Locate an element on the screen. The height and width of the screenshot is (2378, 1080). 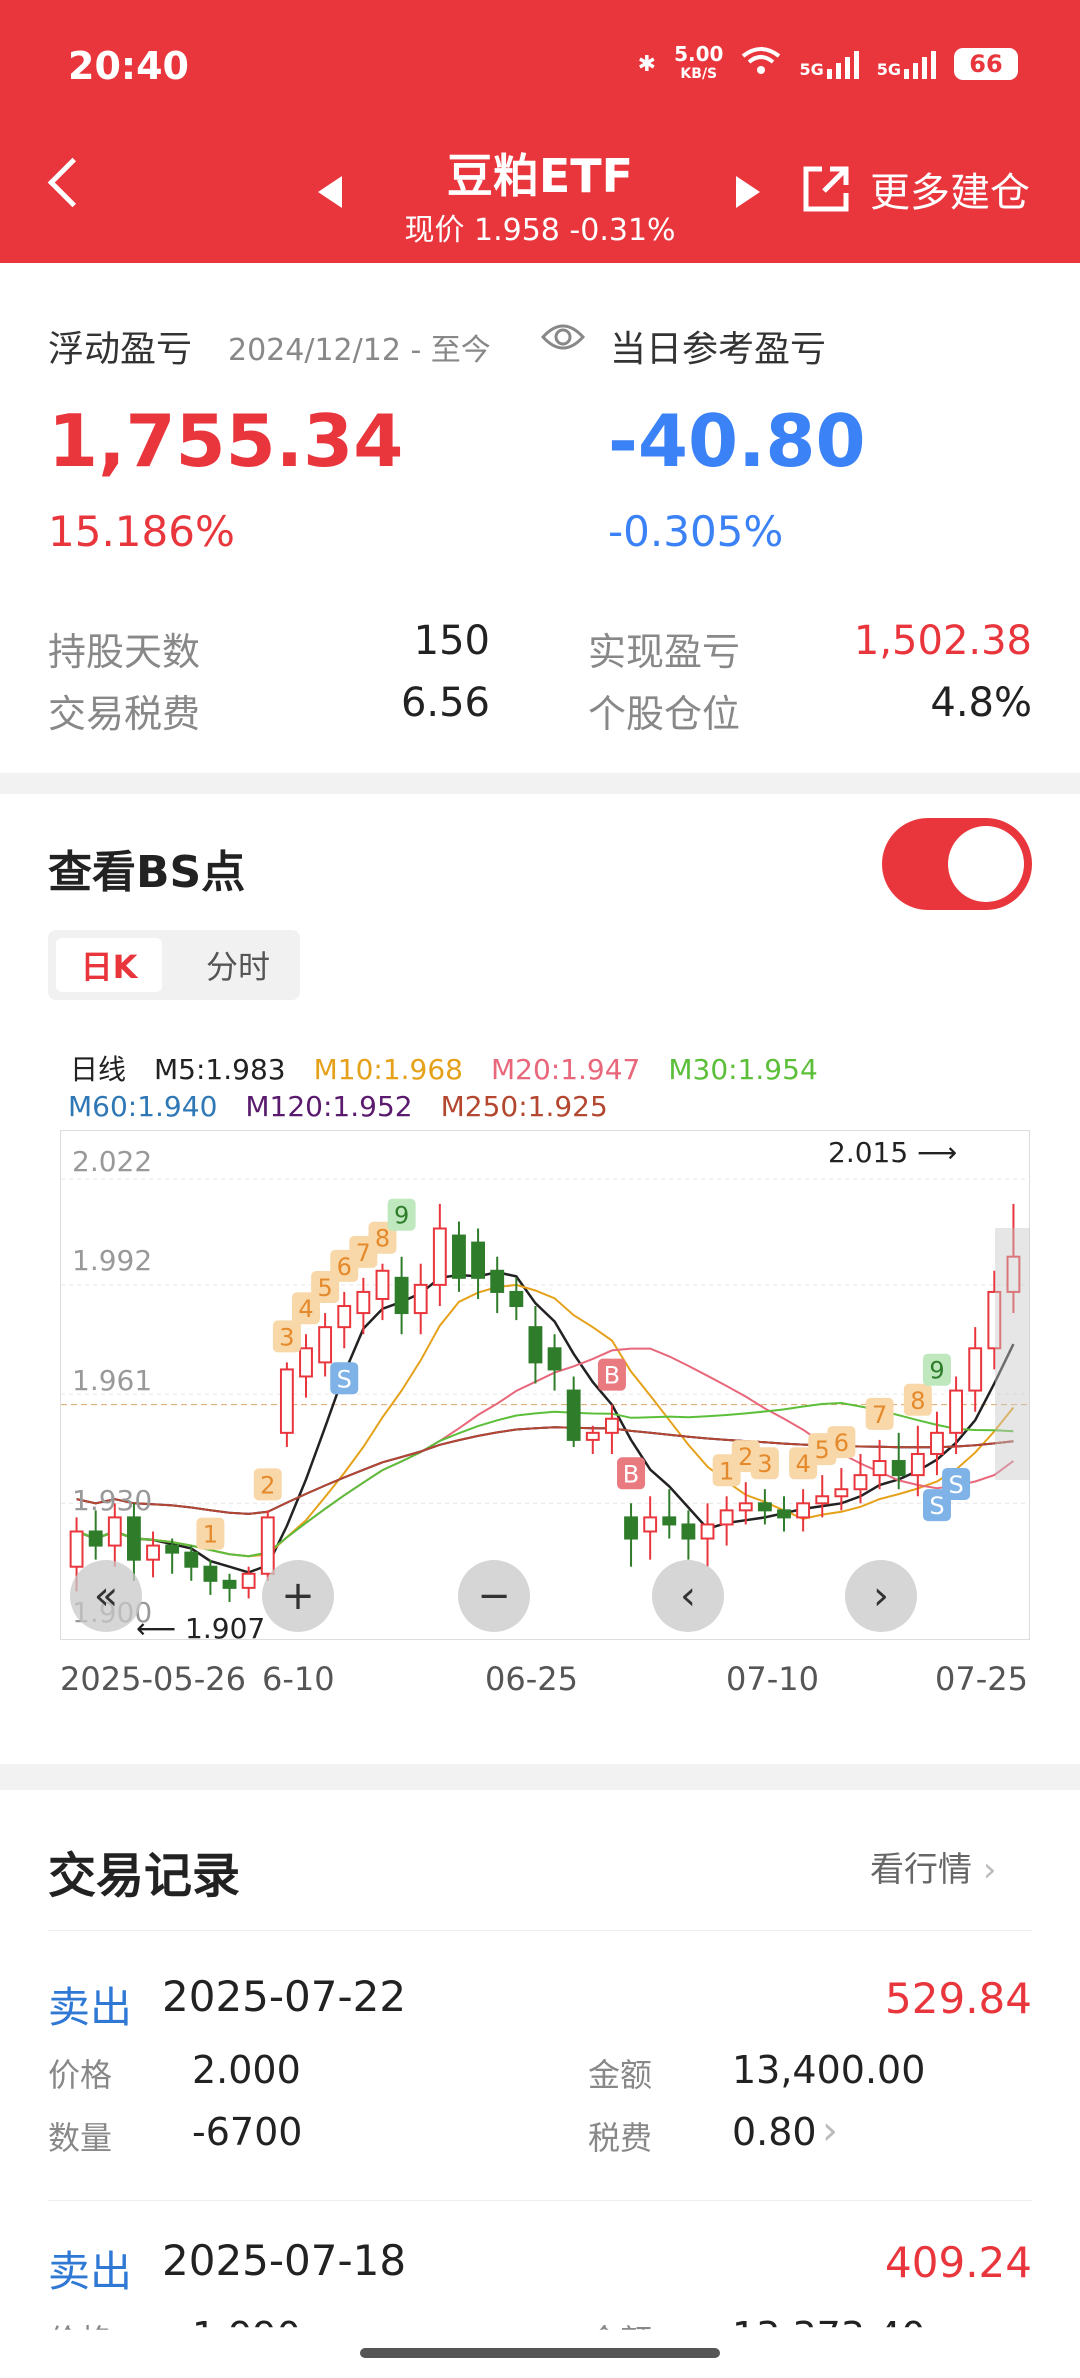
float-pnl-pct: 15.186% is located at coordinates (141, 531).